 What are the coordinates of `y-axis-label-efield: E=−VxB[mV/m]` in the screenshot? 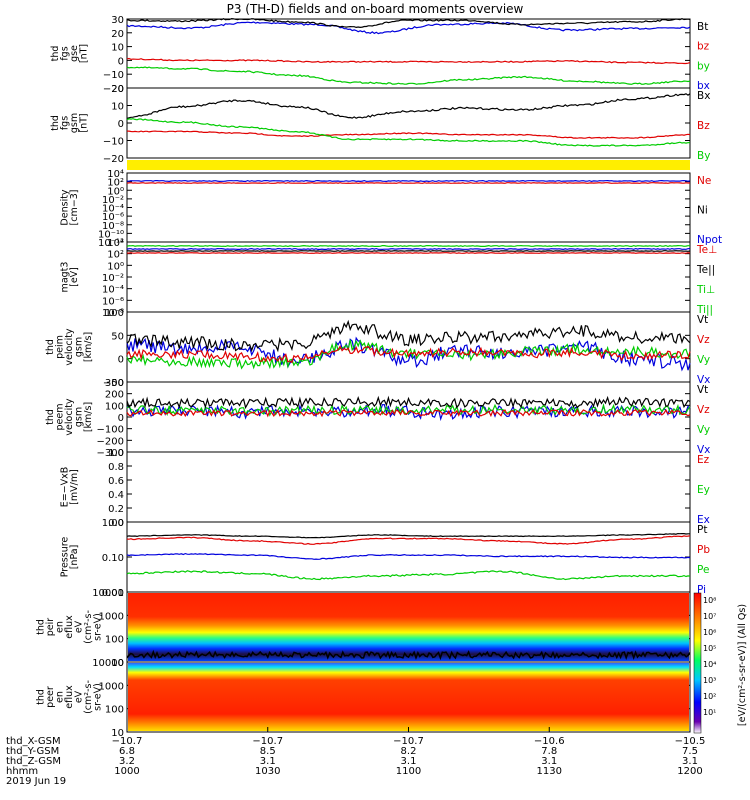 It's located at (69, 487).